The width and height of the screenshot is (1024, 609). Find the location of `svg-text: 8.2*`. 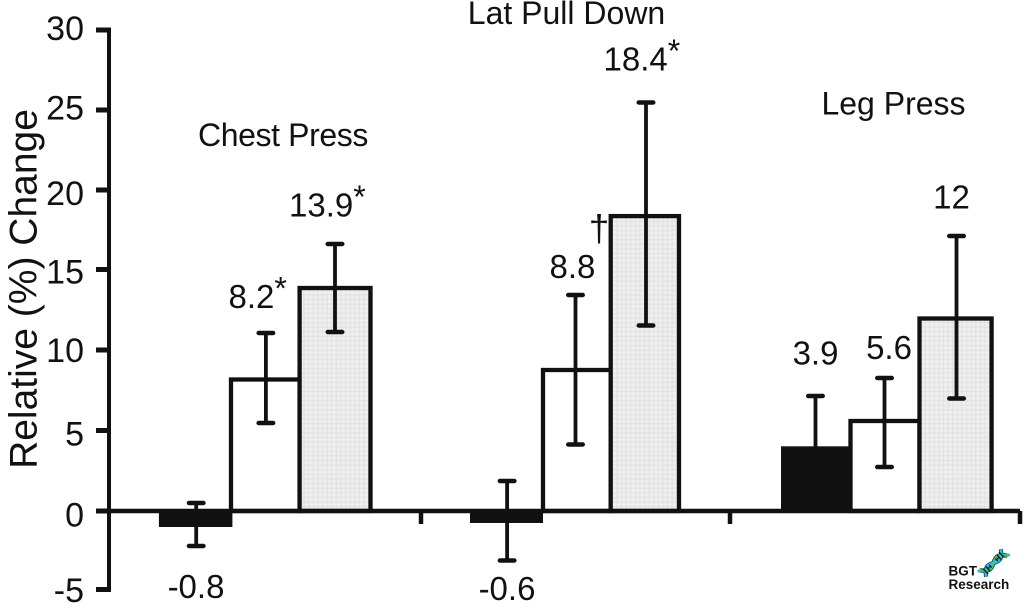

svg-text: 8.2* is located at coordinates (258, 293).